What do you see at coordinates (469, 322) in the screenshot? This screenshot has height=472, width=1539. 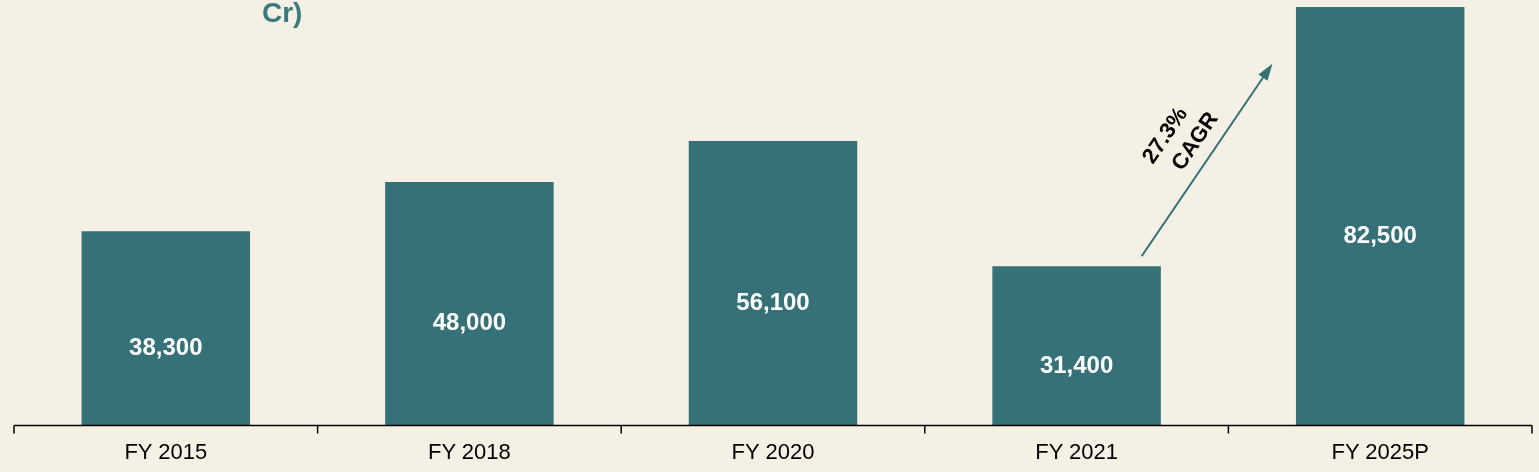 I see `data-label: 48,000` at bounding box center [469, 322].